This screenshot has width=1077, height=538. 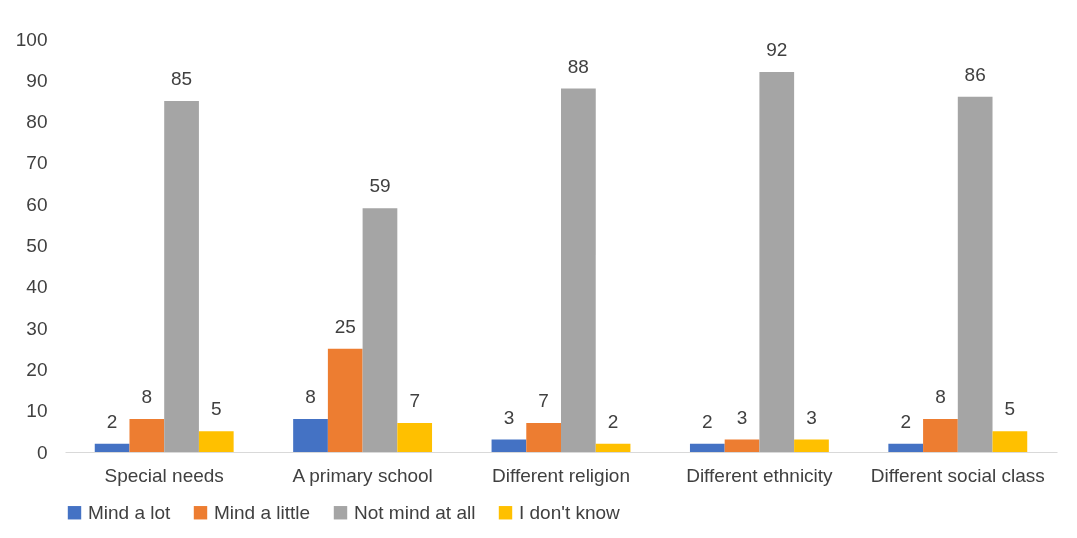 What do you see at coordinates (37, 328) in the screenshot?
I see `y-tick-label: 30` at bounding box center [37, 328].